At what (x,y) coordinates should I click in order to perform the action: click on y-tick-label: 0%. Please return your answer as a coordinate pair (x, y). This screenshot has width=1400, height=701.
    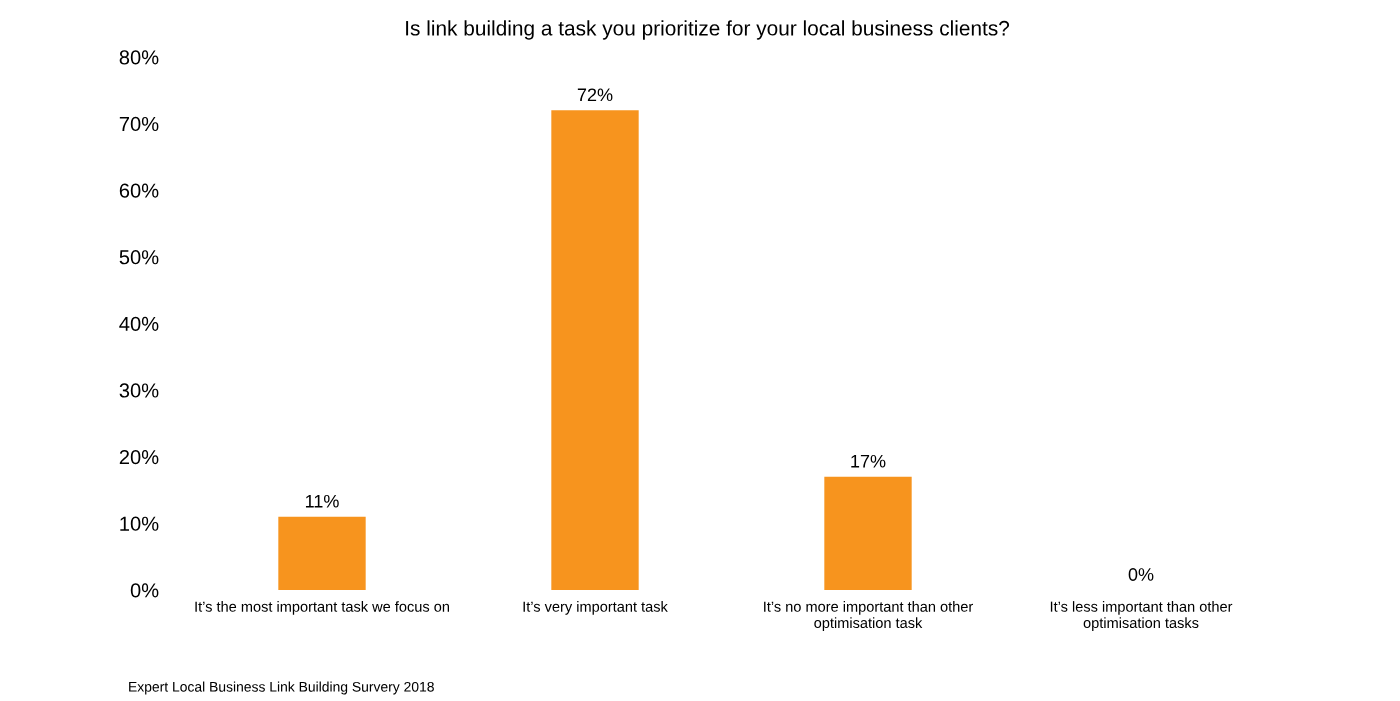
    Looking at the image, I should click on (144, 590).